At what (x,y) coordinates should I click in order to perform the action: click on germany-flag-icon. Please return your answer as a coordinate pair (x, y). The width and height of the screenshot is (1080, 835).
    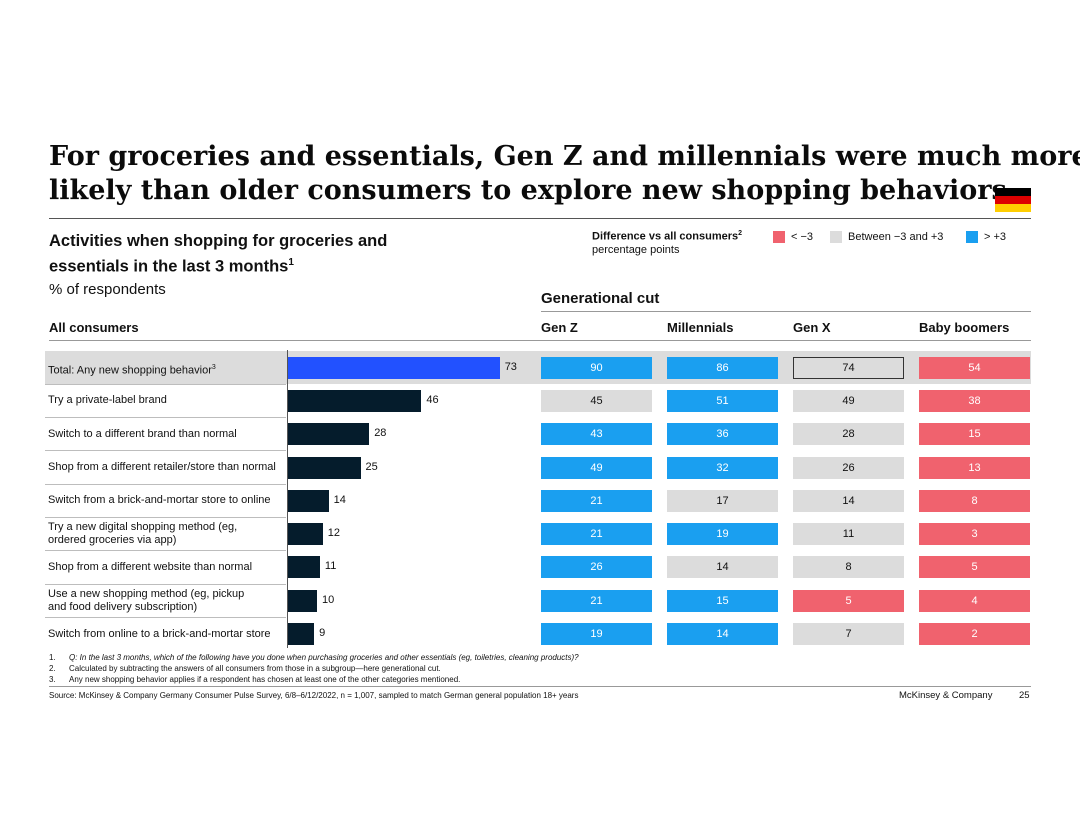
    Looking at the image, I should click on (1013, 200).